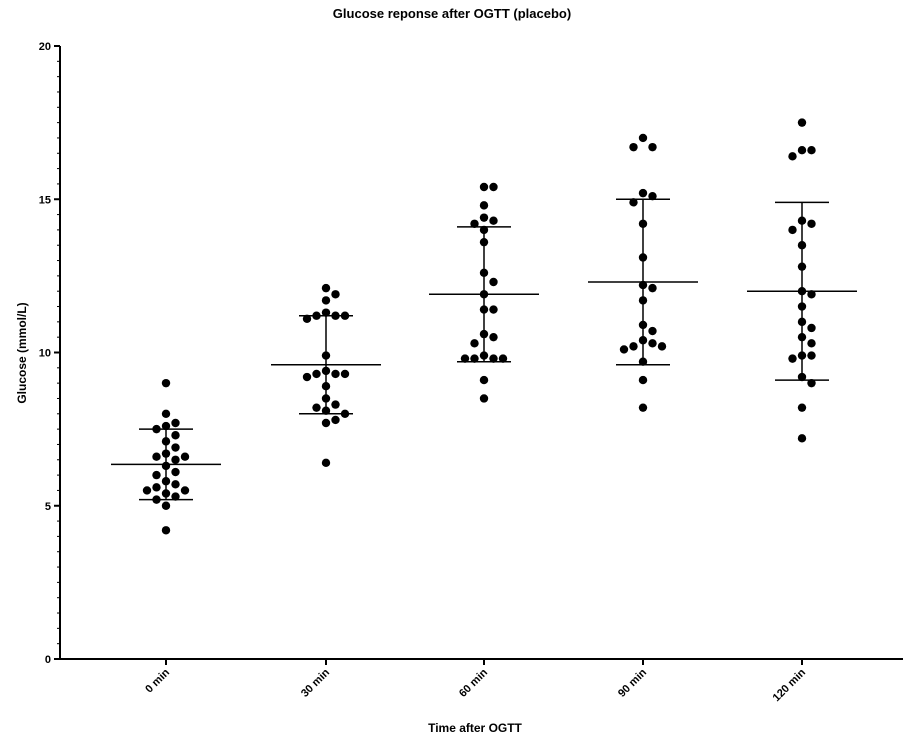 This screenshot has width=904, height=739. What do you see at coordinates (632, 682) in the screenshot?
I see `x-tick-label: 90 min` at bounding box center [632, 682].